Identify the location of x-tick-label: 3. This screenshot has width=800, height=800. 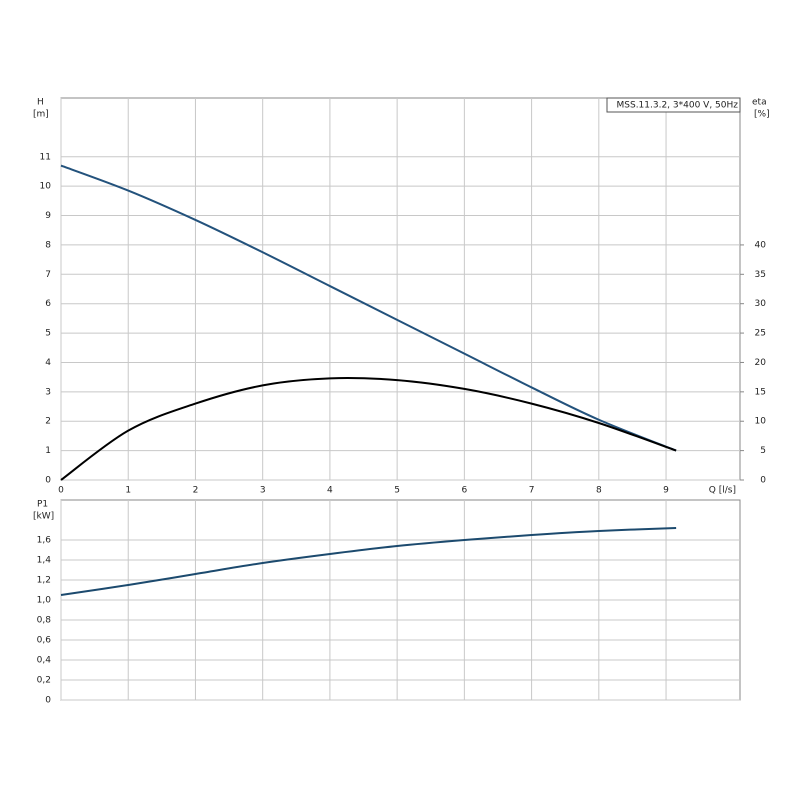
(263, 491).